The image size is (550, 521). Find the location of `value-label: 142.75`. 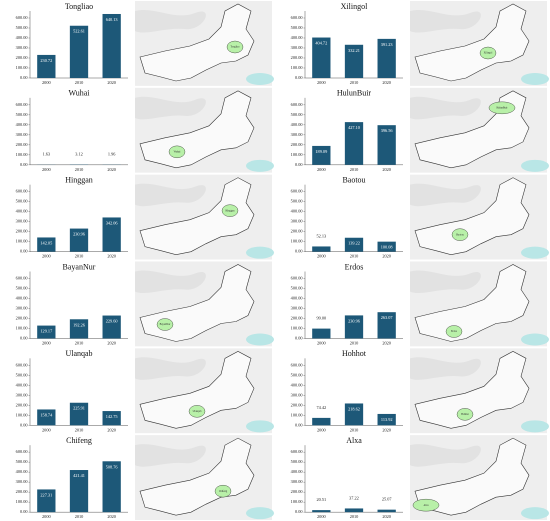

value-label: 142.75 is located at coordinates (112, 416).